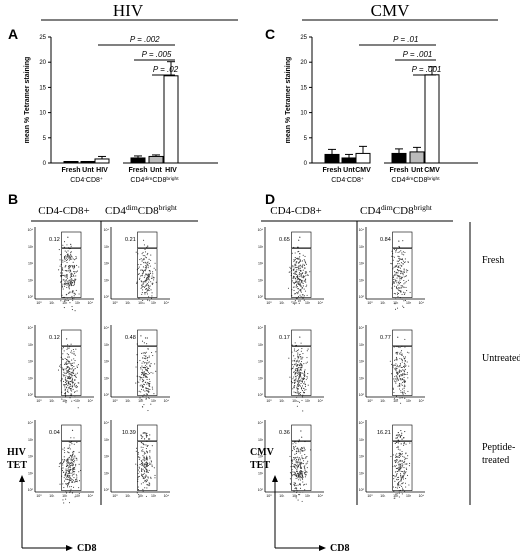 This screenshot has height=552, width=520. I want to click on column-header: CD4dimCD8bright, so click(396, 210).